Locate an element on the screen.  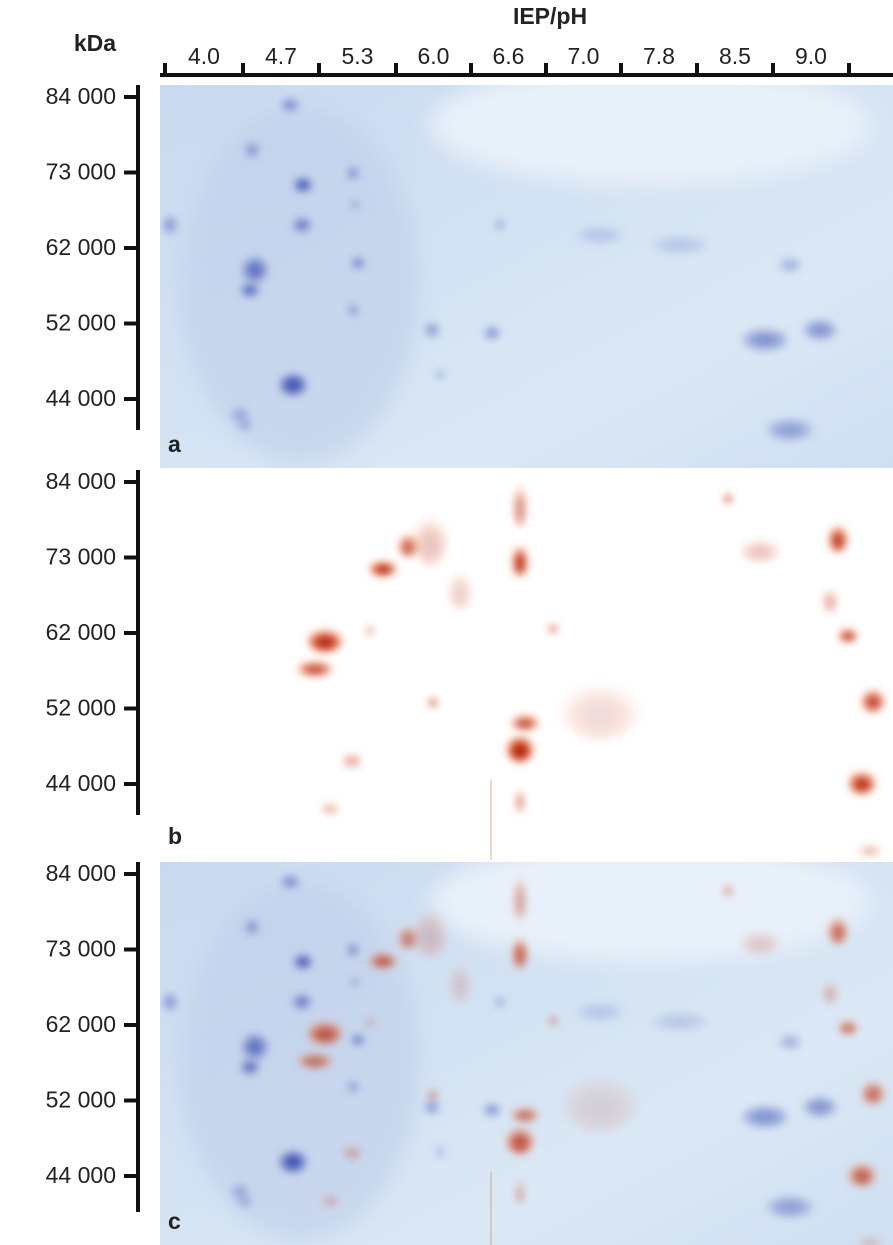
x-axis-title: IEP/pH is located at coordinates (550, 16).